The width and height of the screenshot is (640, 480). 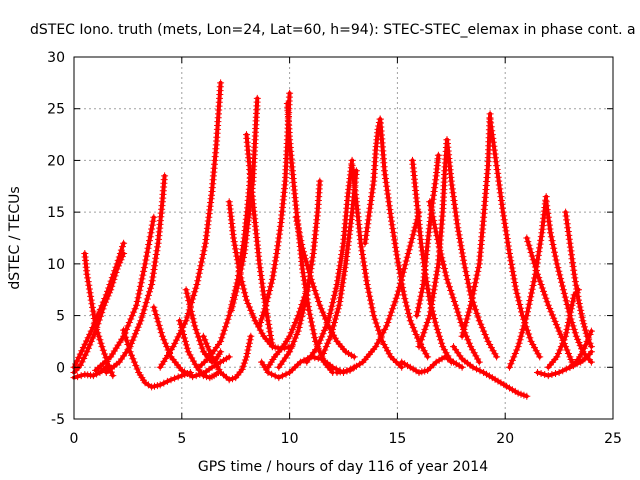 What do you see at coordinates (60, 368) in the screenshot?
I see `y-tick-label: 0` at bounding box center [60, 368].